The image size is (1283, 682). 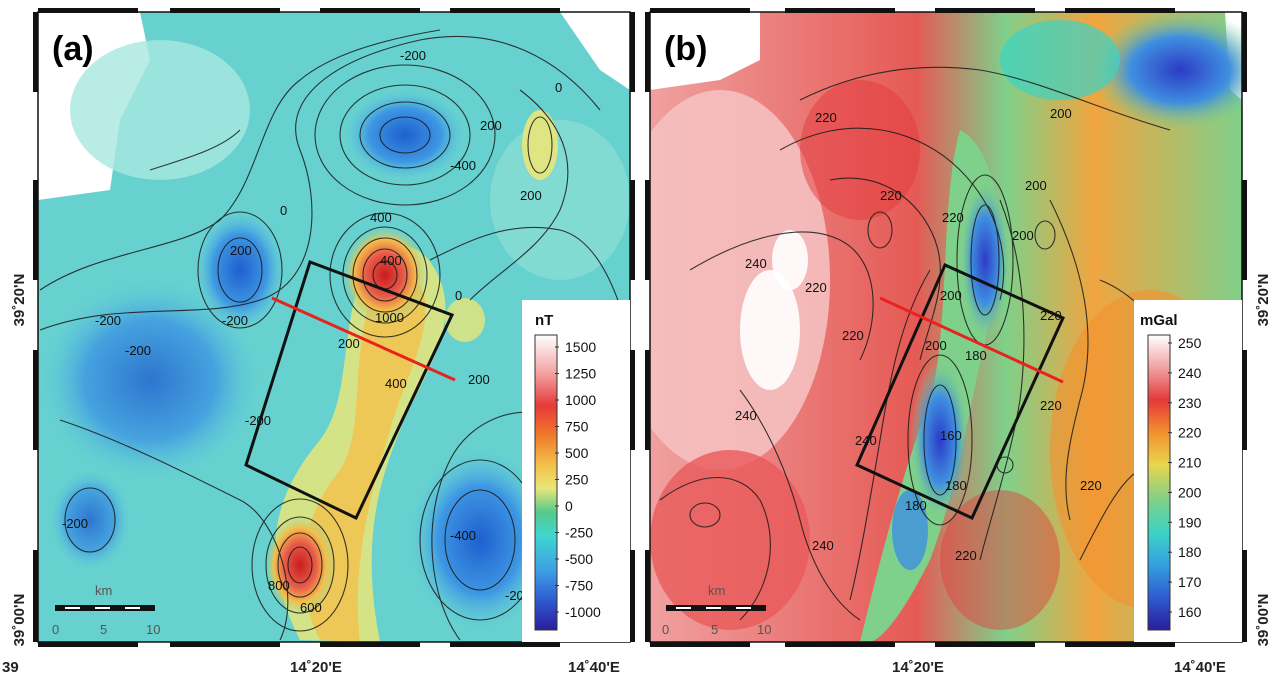 I want to click on lon-label-b-mid: 14˚20'E, so click(x=918, y=667).